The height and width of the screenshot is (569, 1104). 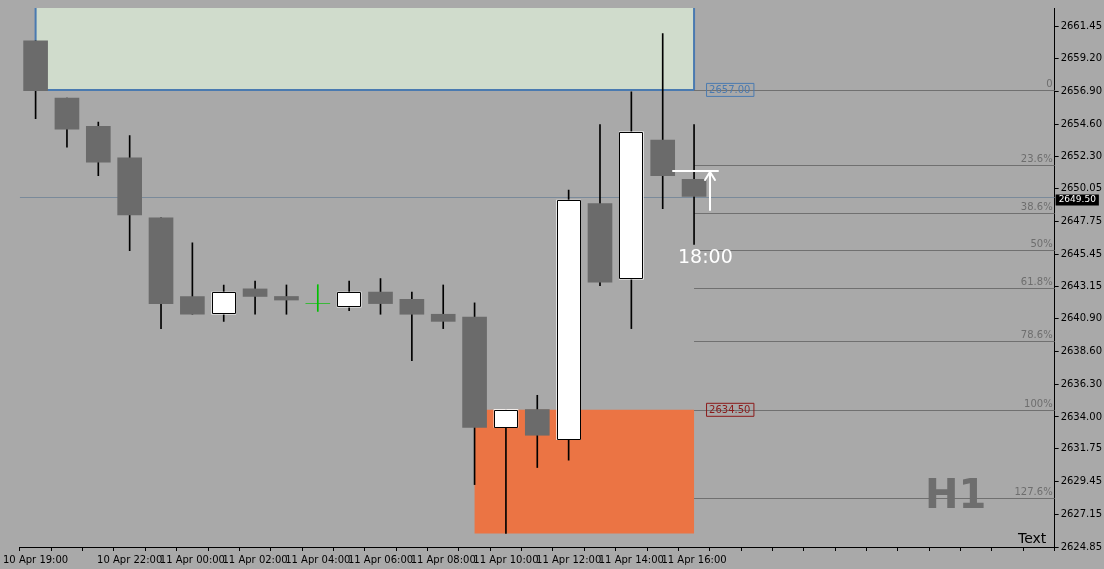 I want to click on y-tick-label: 2640.90, so click(x=1081, y=318).